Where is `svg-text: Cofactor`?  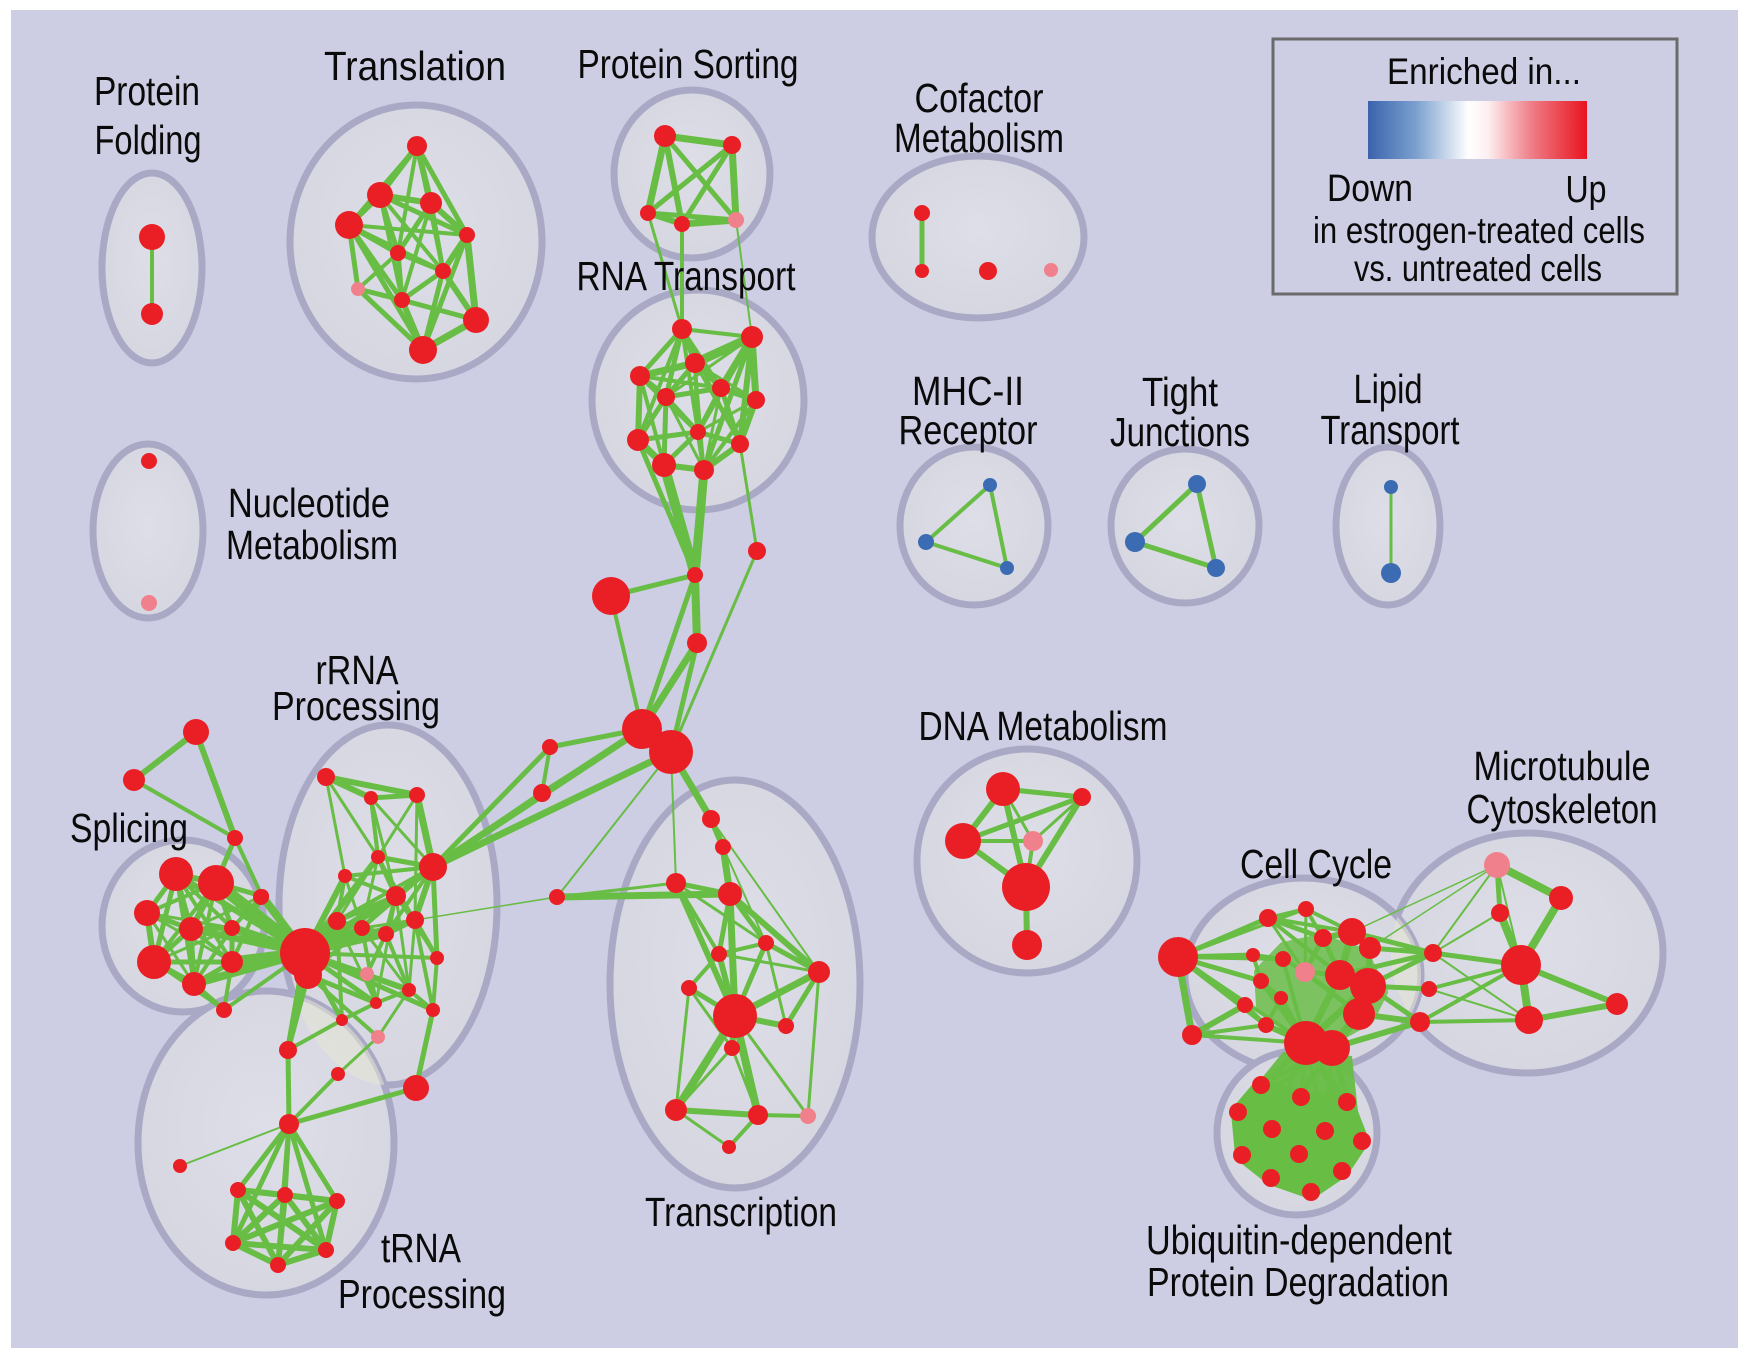 svg-text: Cofactor is located at coordinates (979, 98).